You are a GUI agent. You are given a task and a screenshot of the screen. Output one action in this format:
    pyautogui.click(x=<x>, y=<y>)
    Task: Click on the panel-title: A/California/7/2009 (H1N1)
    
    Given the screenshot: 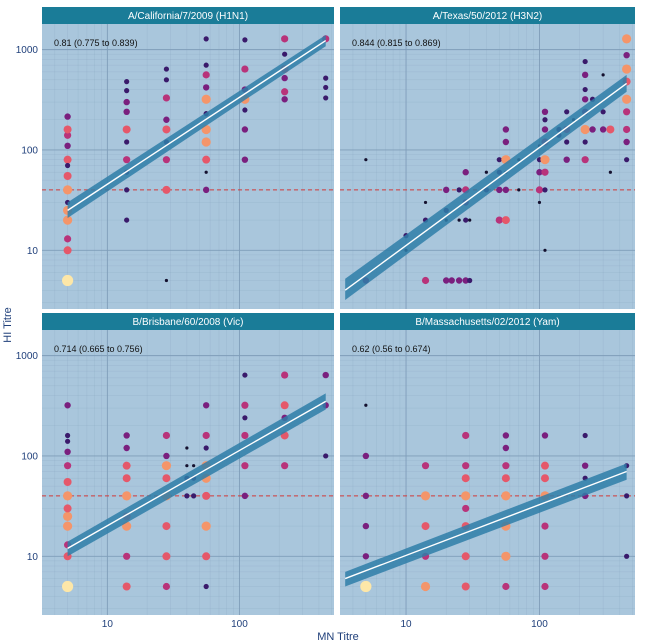 What is the action you would take?
    pyautogui.click(x=188, y=16)
    